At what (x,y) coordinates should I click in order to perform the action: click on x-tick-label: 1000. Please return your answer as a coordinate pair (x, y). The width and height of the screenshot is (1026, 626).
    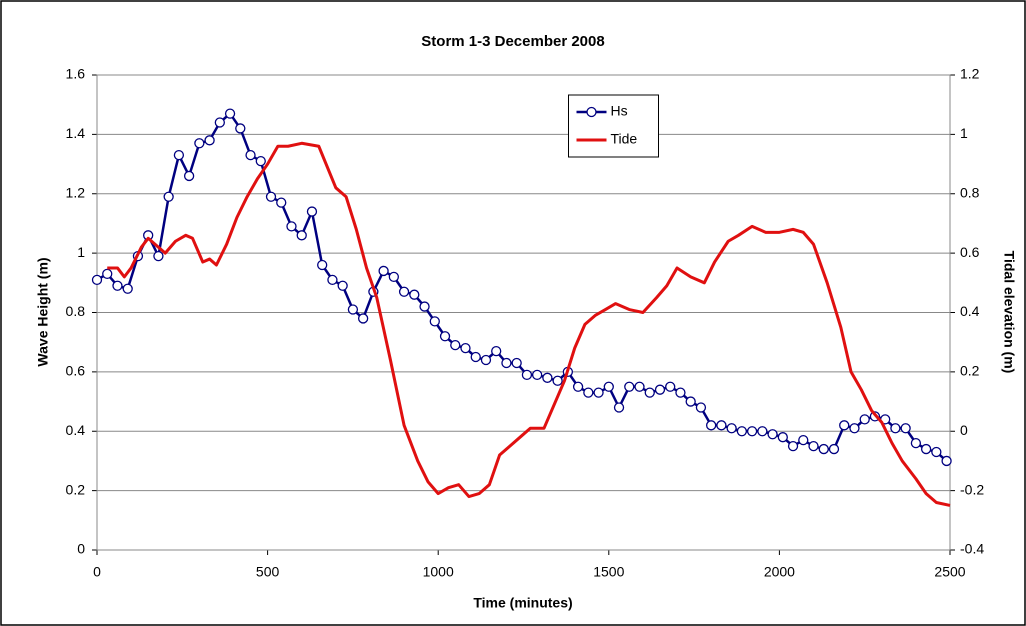
    Looking at the image, I should click on (438, 572).